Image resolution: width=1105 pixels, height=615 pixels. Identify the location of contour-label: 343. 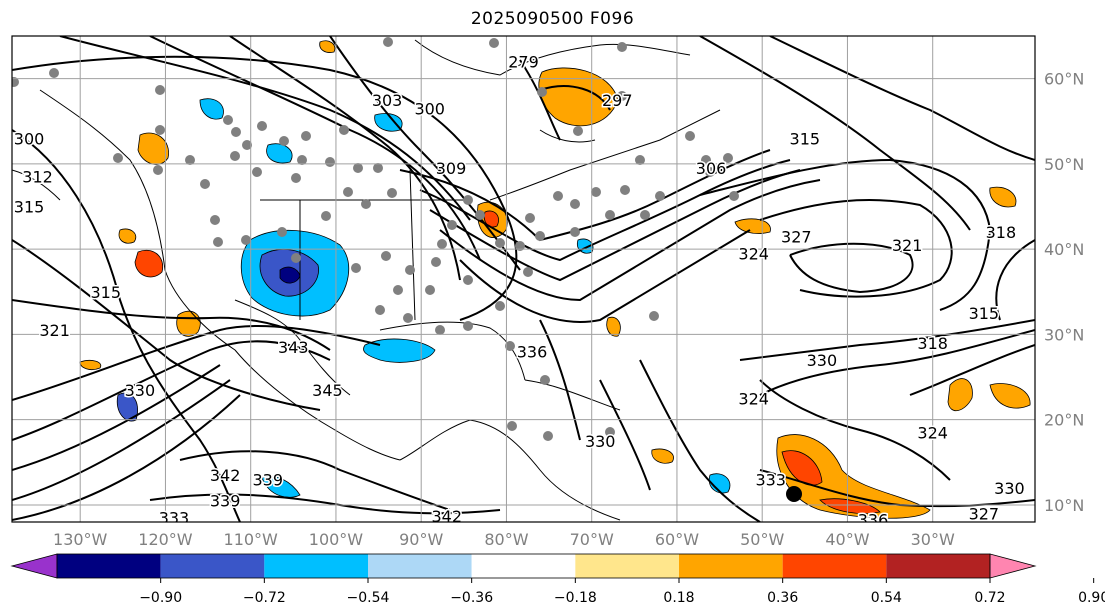
(293, 347).